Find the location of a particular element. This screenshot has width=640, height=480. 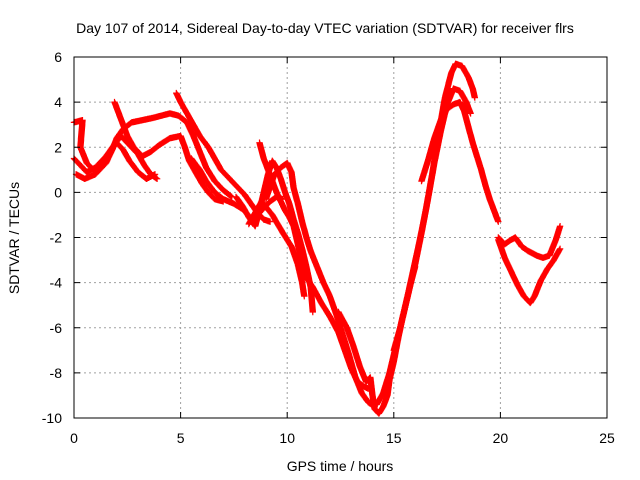

series-arc-l is located at coordinates (423, 246).